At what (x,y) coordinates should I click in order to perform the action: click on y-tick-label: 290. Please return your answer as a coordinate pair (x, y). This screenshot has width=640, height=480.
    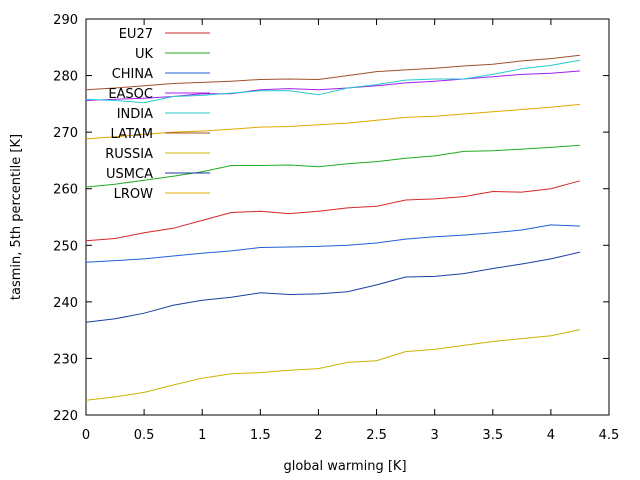
    Looking at the image, I should click on (65, 20).